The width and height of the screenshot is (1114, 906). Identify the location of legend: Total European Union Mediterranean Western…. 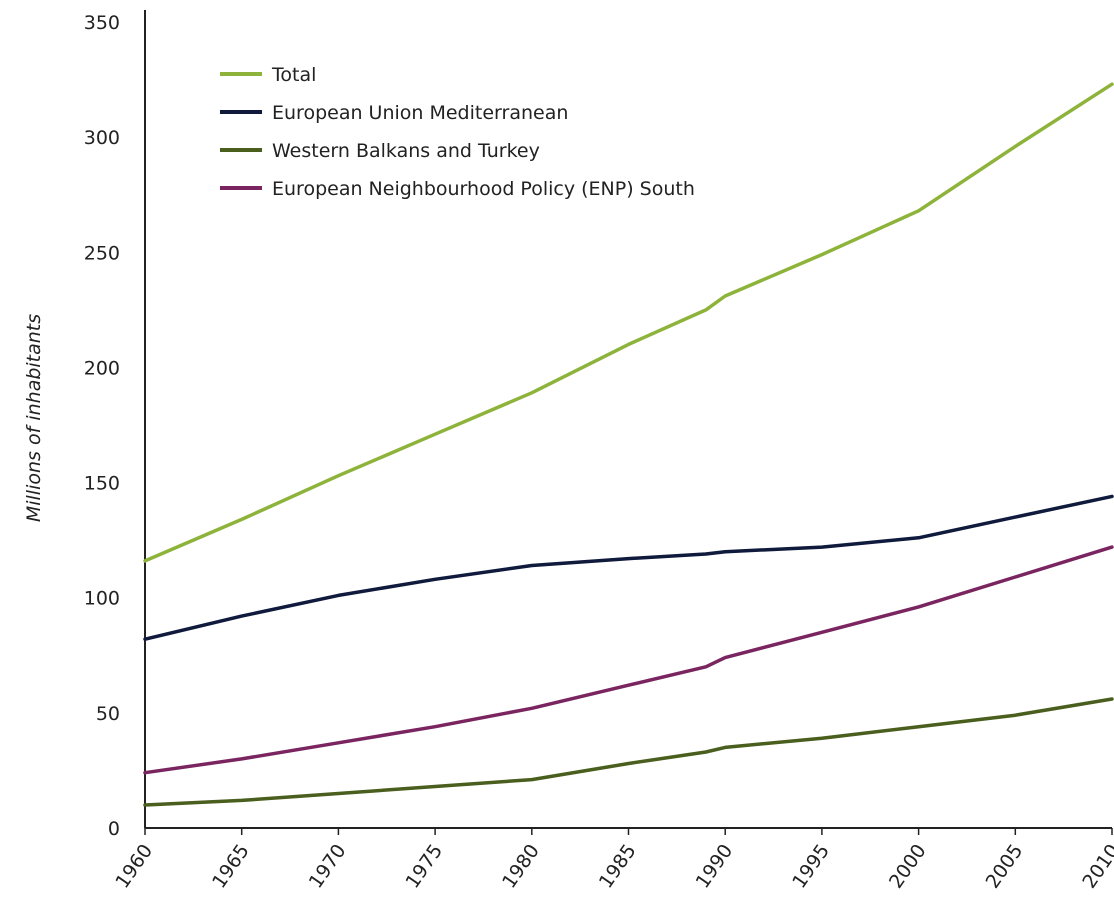
(457, 132).